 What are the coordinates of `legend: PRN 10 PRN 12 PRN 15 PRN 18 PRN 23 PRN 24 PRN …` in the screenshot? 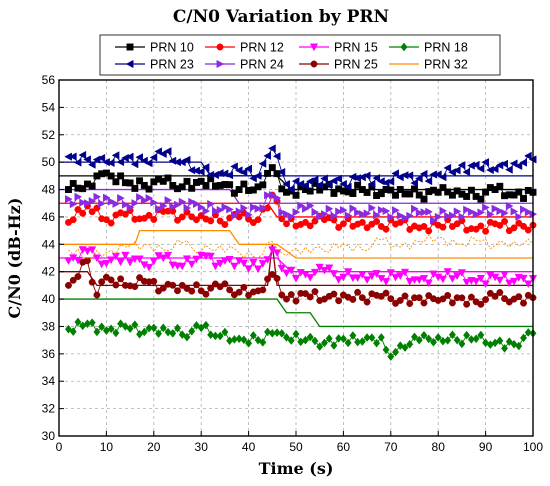 It's located at (300, 55).